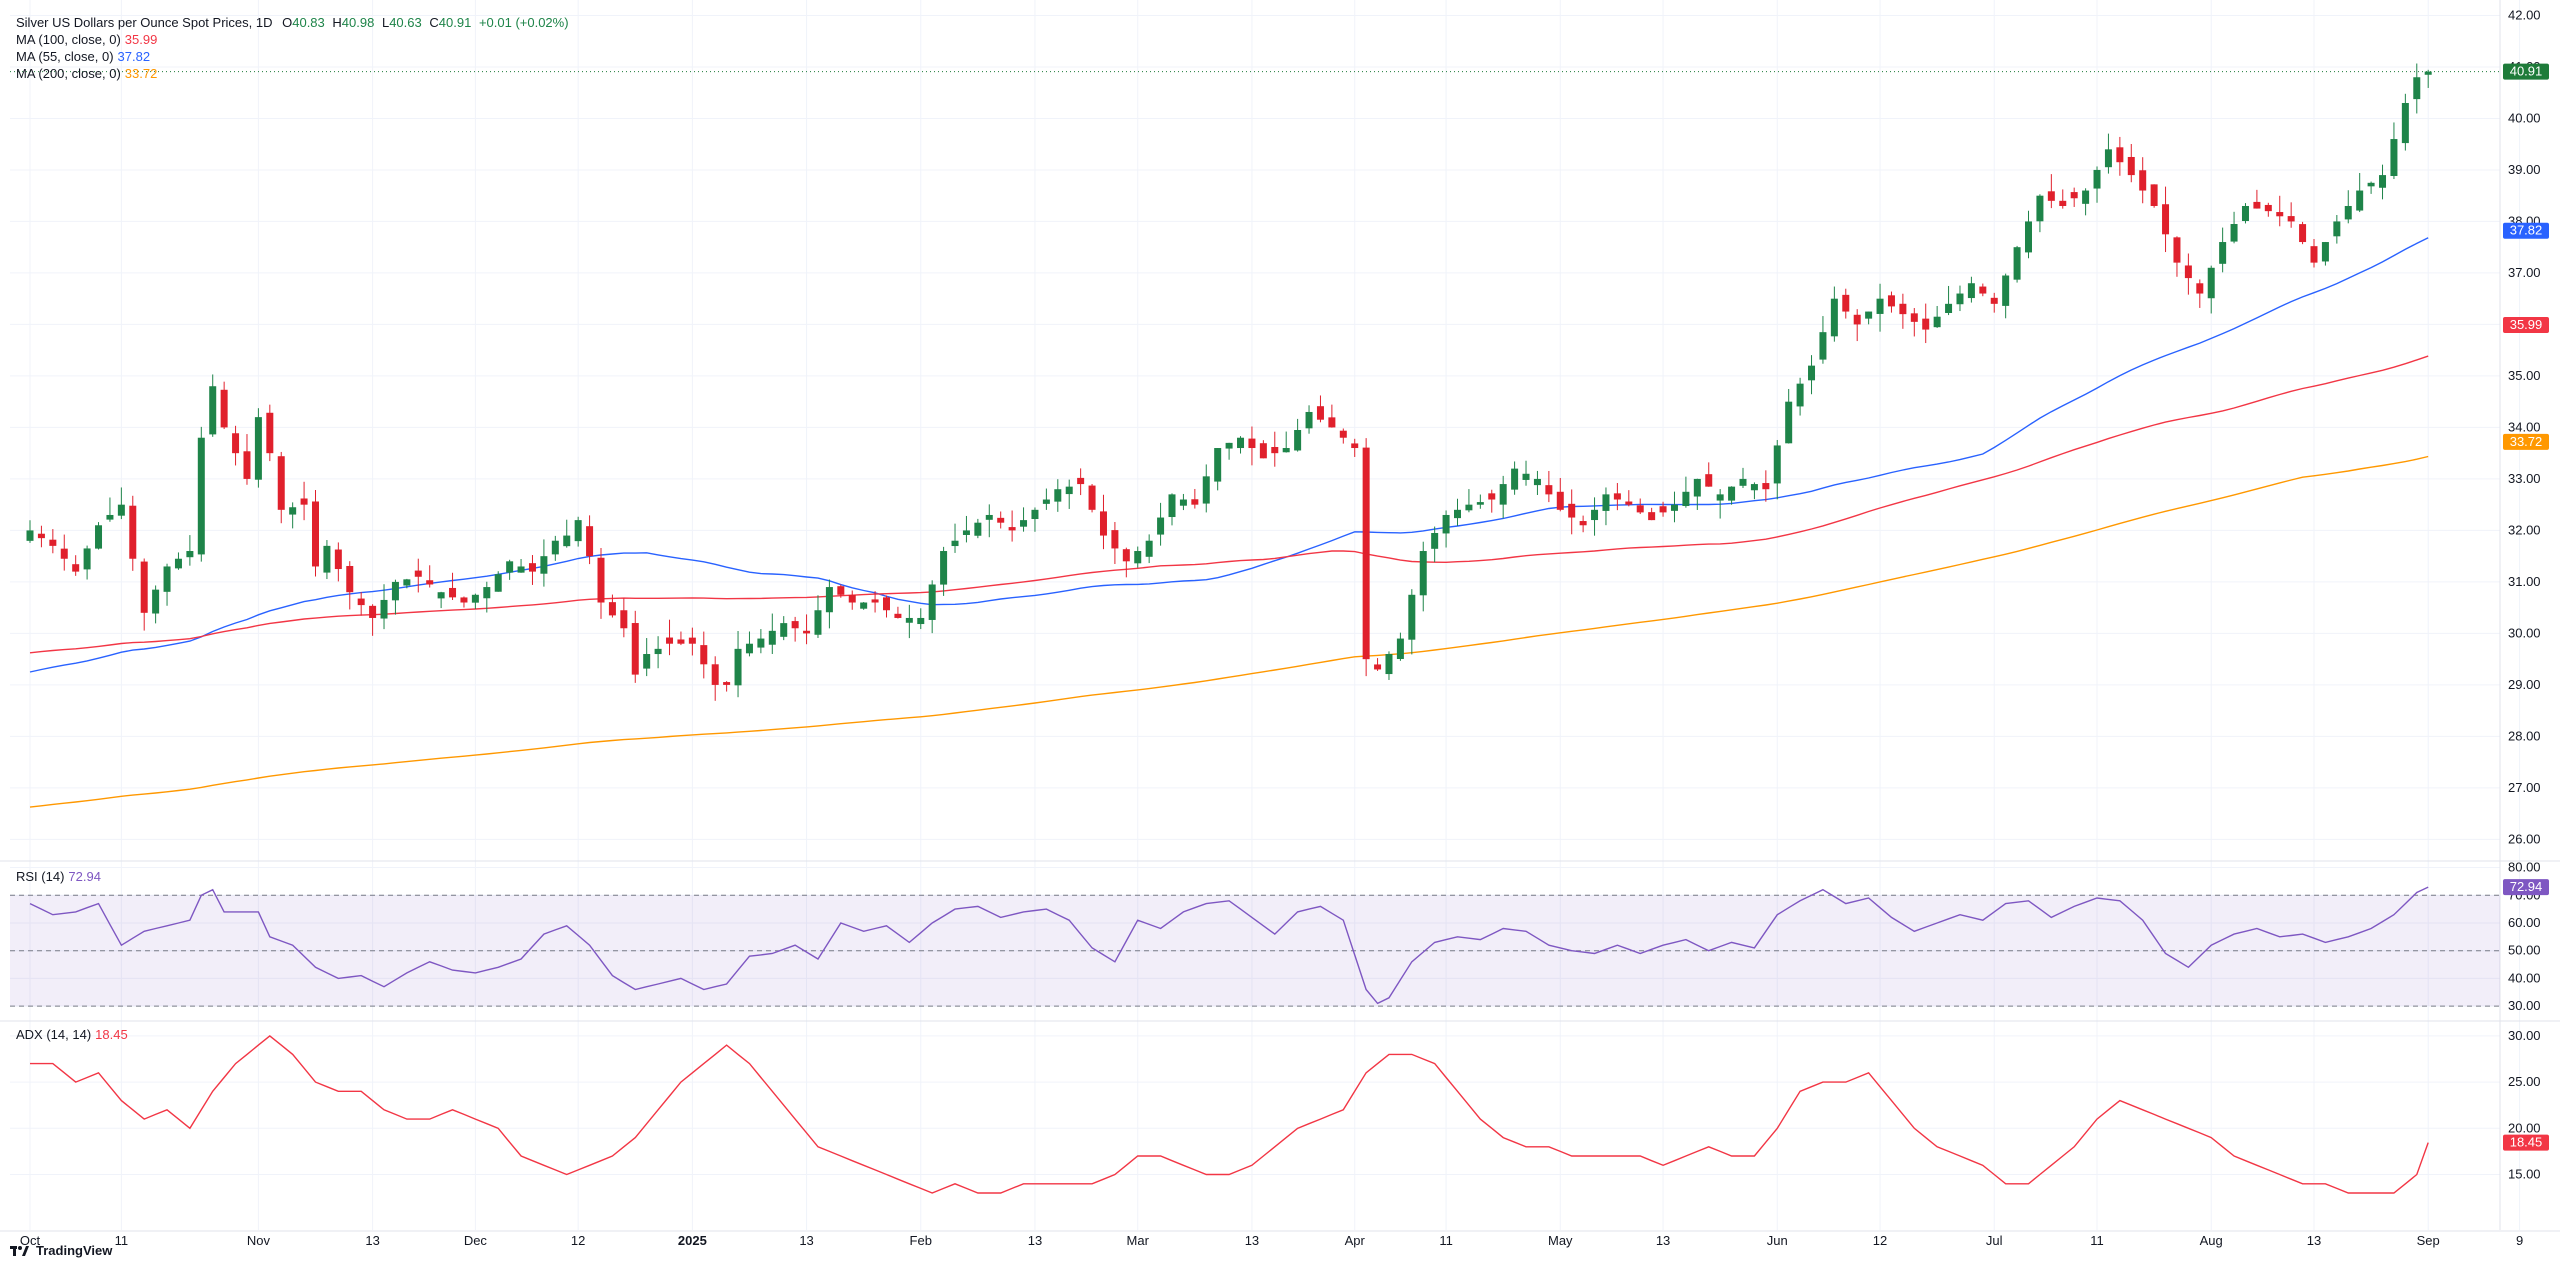 This screenshot has width=2560, height=1267. I want to click on rsi-legend: RSI (14) 72.94, so click(58, 877).